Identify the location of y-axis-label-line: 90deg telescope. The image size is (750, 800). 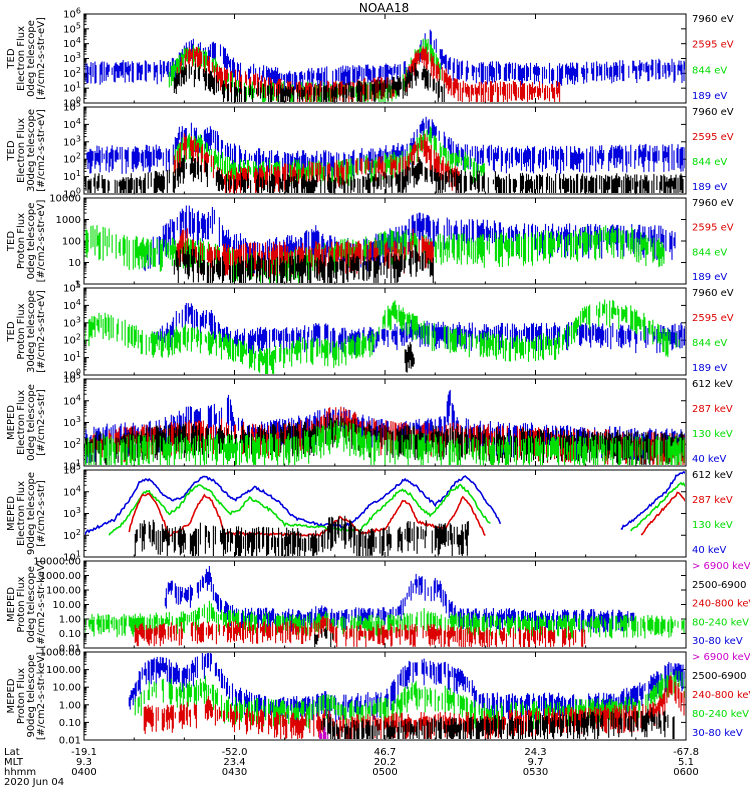
(31, 513).